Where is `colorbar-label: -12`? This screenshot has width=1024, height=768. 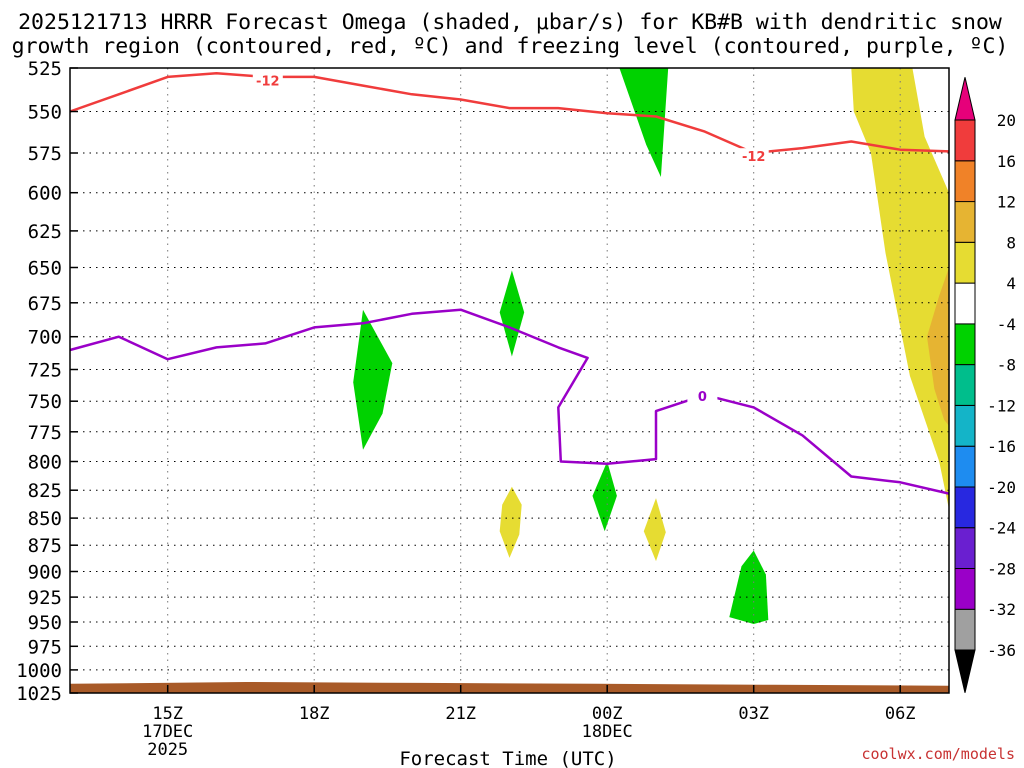
colorbar-label: -12 is located at coordinates (1001, 405).